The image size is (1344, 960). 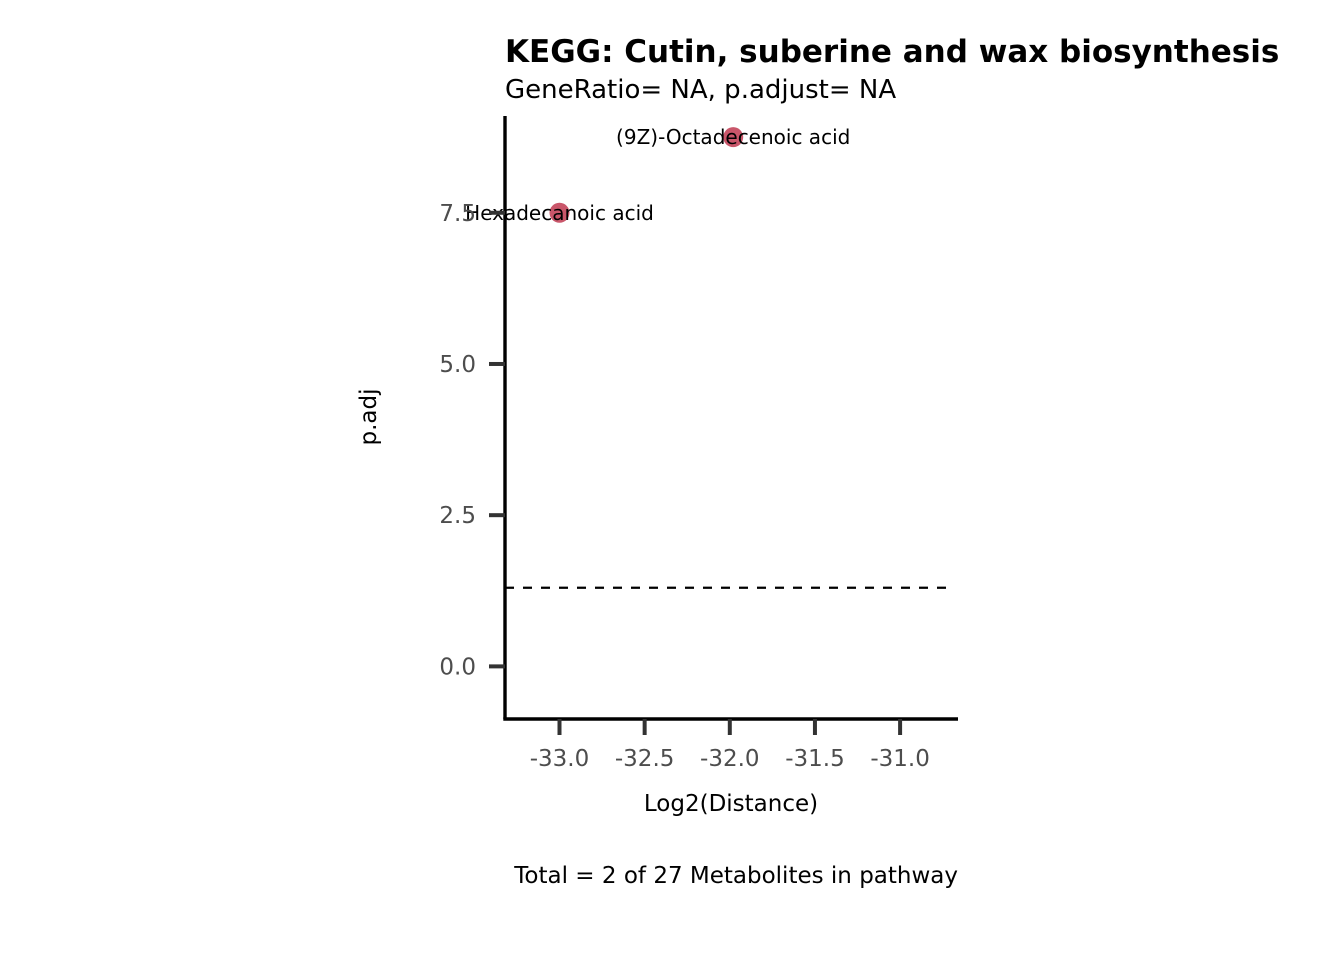 I want to click on y-ticks-layer: 0.0 2.5 5.0 7.5, so click(x=472, y=440).